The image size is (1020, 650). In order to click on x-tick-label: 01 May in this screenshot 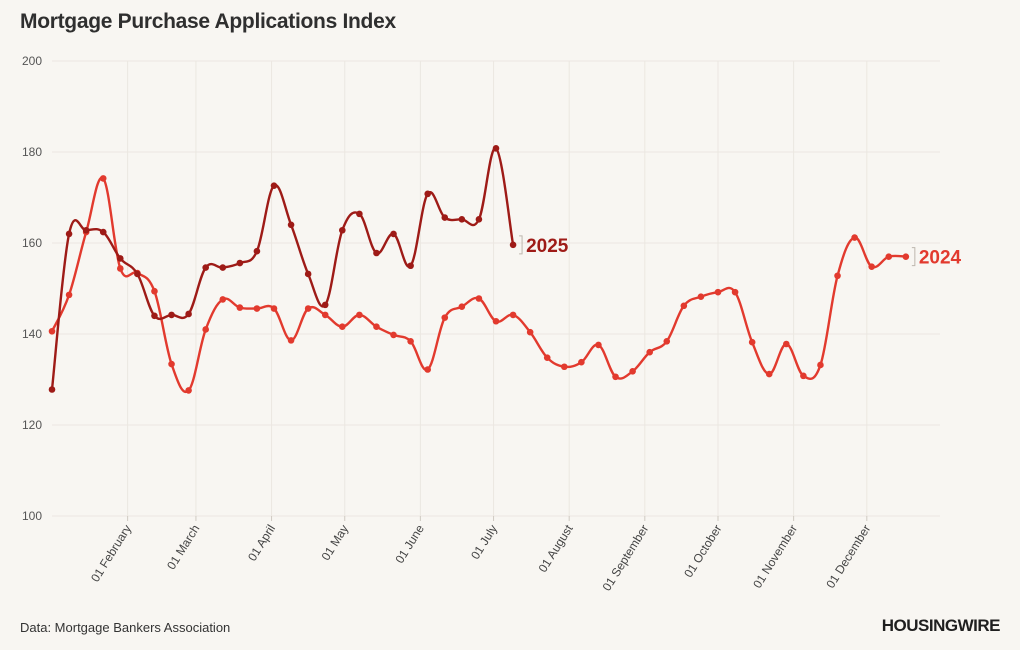, I will do `click(335, 542)`.